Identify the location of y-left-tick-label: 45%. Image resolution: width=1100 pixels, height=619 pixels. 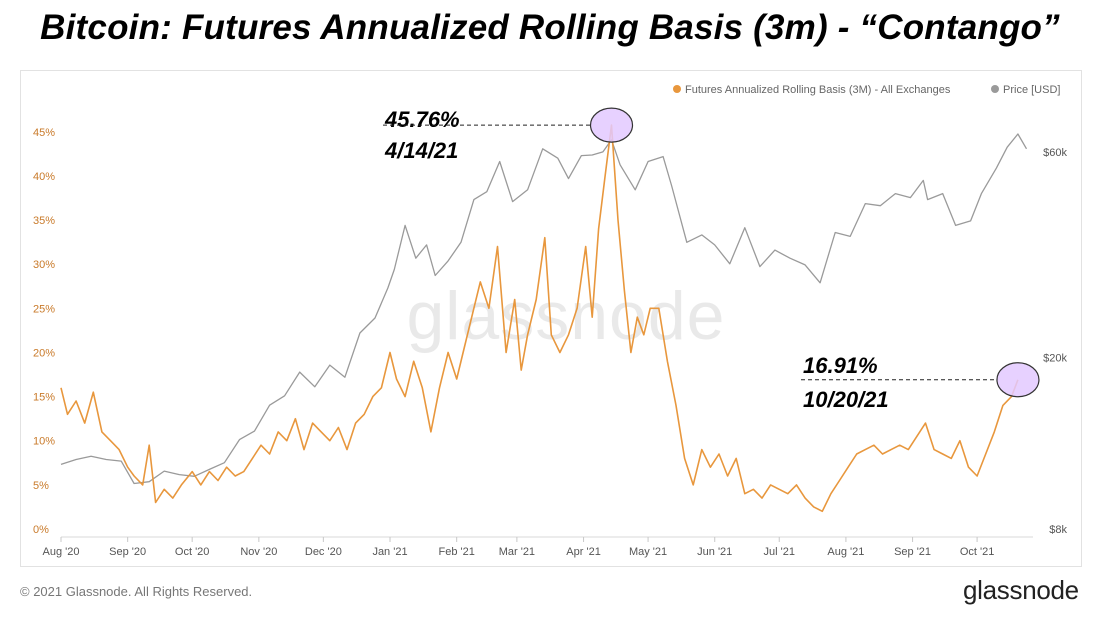
(44, 133).